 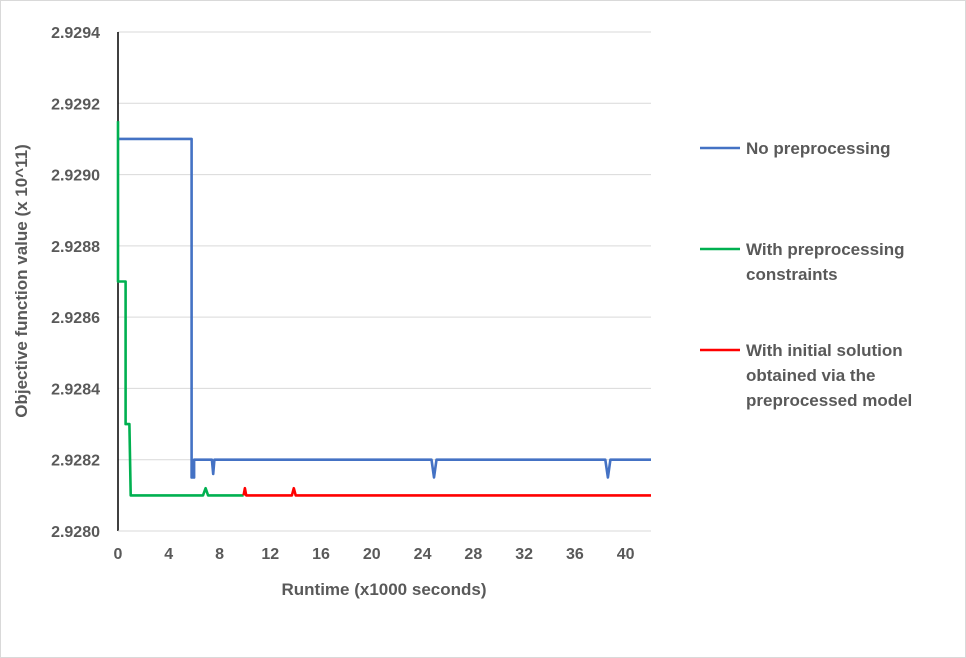 What do you see at coordinates (118, 554) in the screenshot?
I see `x-tick-label: 0` at bounding box center [118, 554].